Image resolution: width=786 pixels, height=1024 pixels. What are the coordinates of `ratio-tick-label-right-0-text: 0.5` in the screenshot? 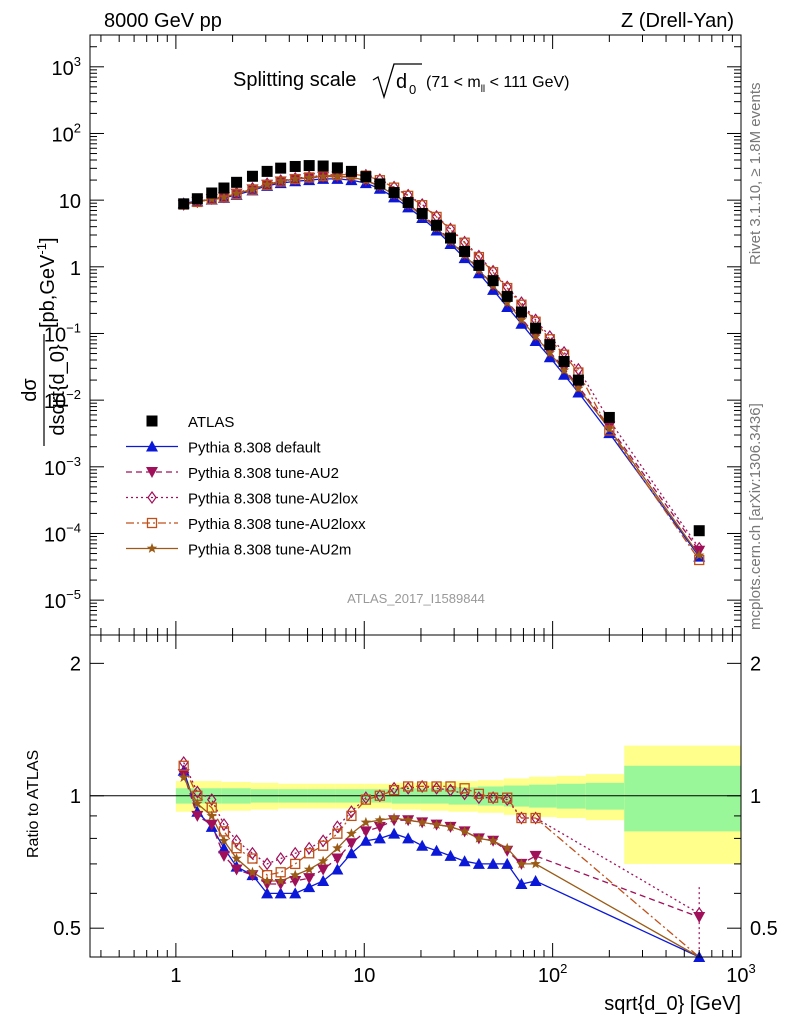 It's located at (764, 929).